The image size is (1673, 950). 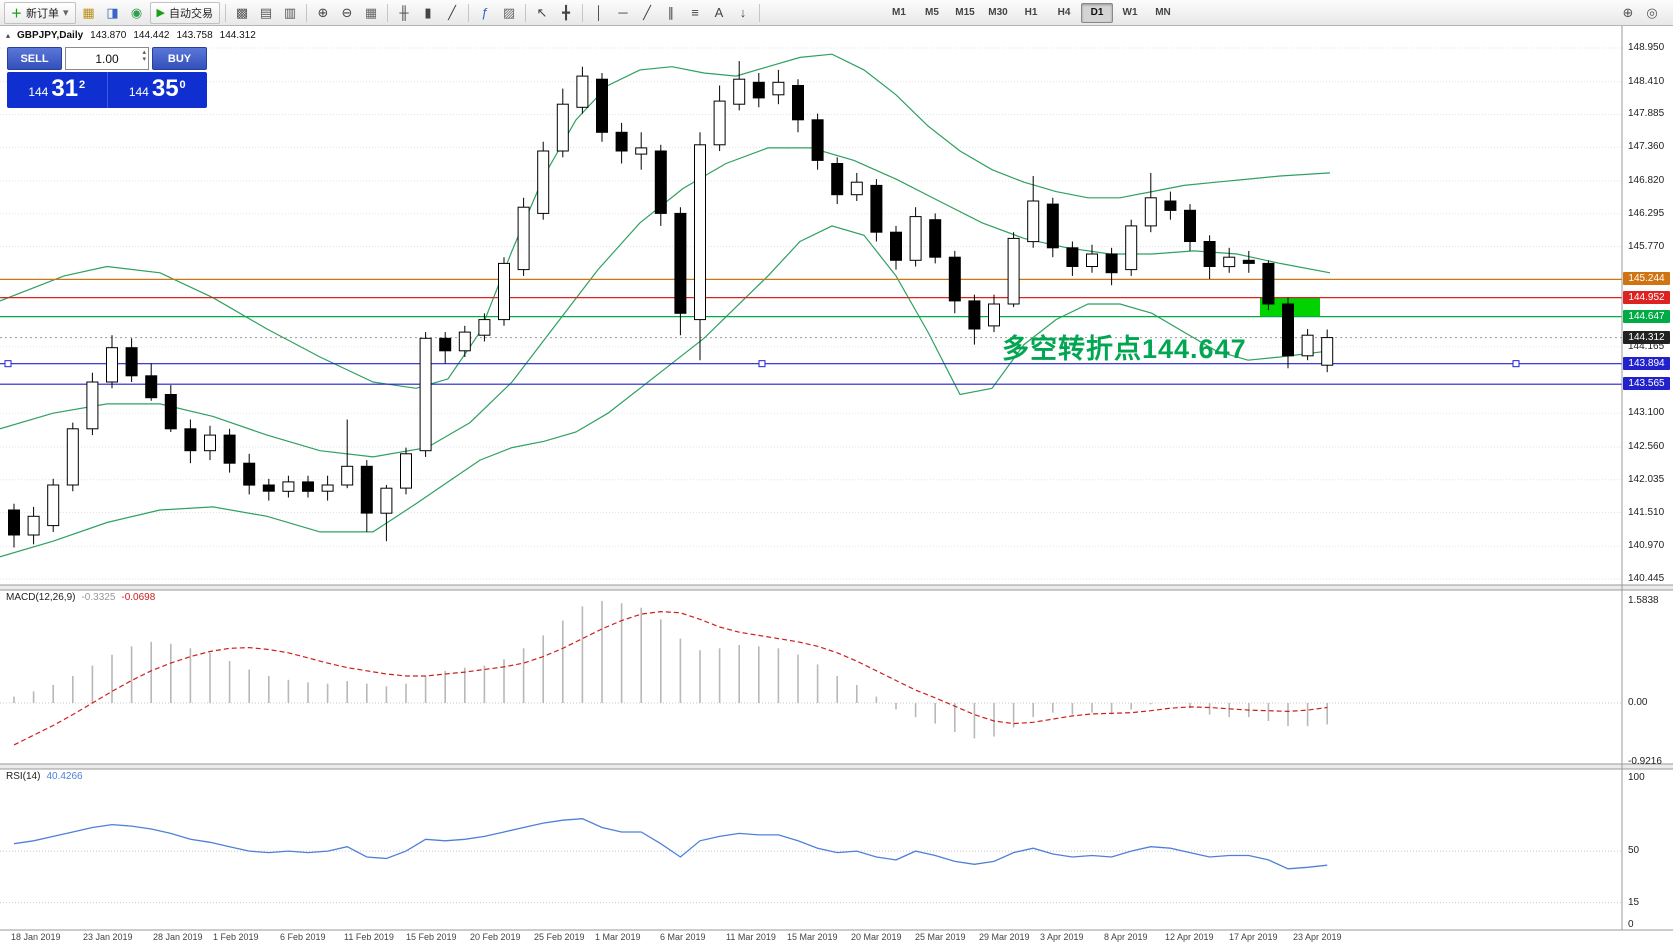 I want to click on bid-big-digits: 31, so click(x=65, y=88).